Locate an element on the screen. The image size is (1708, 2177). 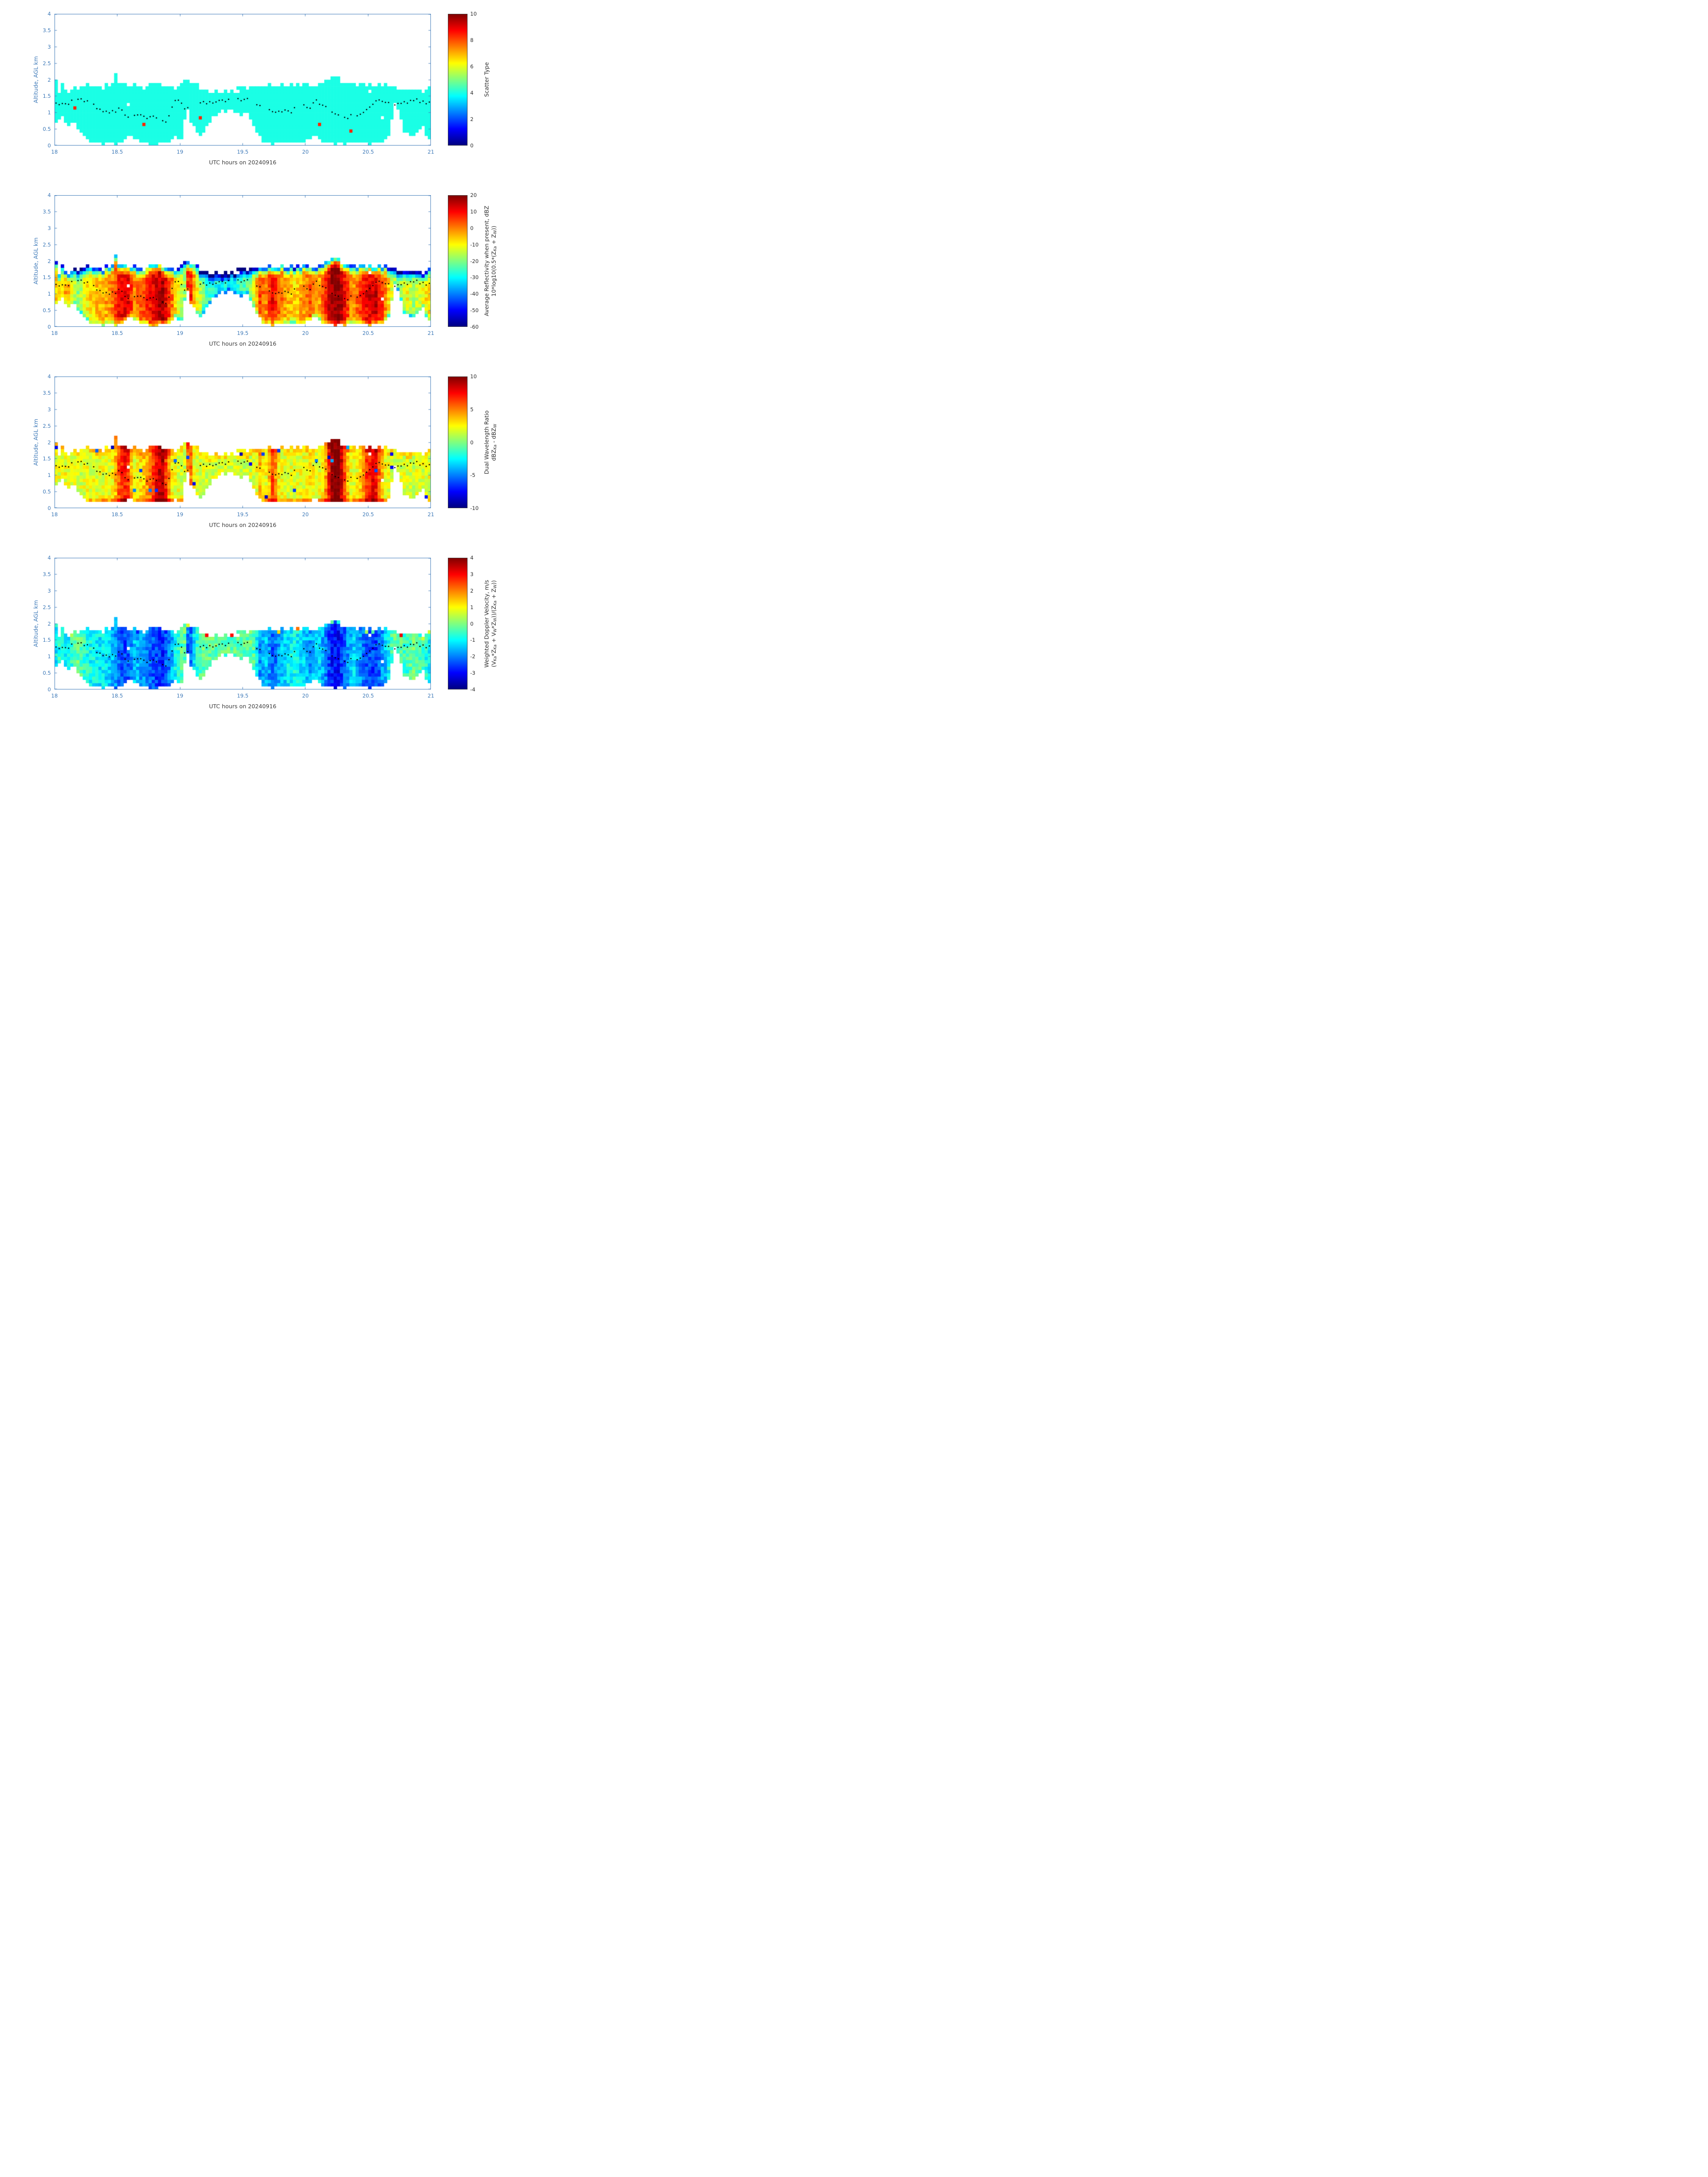
cbtick-label: -20 is located at coordinates (474, 261).